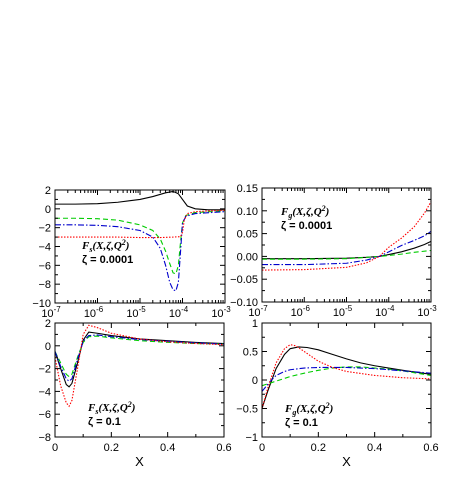 Image resolution: width=463 pixels, height=477 pixels. What do you see at coordinates (247, 257) in the screenshot?
I see `y-tick-label: 0.00` at bounding box center [247, 257].